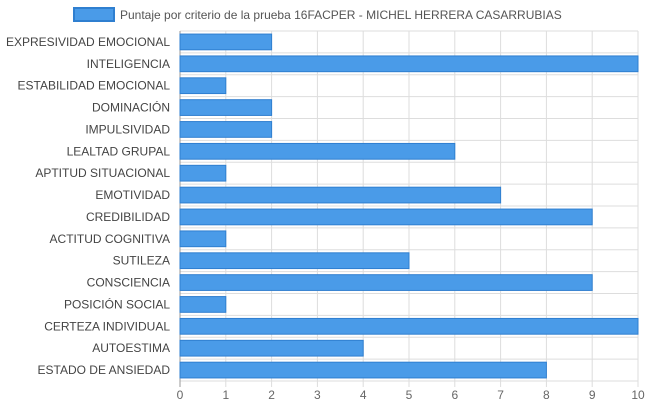  I want to click on category-label: APTITUD SITUACIONAL, so click(102, 173).